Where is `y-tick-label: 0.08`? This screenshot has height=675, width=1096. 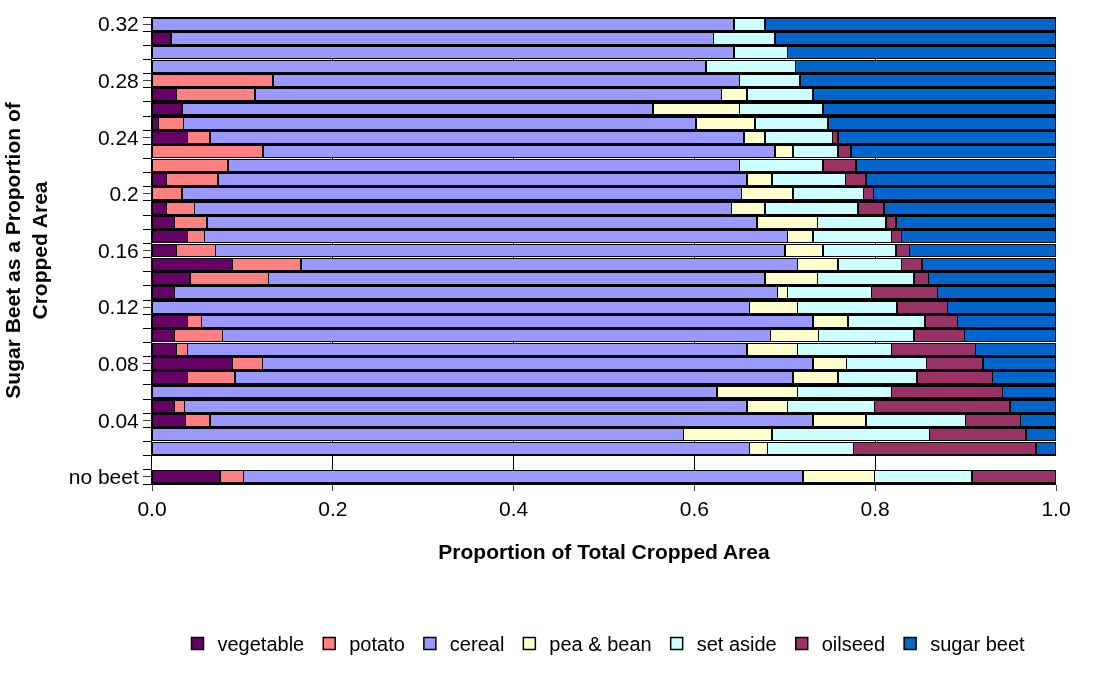 y-tick-label: 0.08 is located at coordinates (118, 364).